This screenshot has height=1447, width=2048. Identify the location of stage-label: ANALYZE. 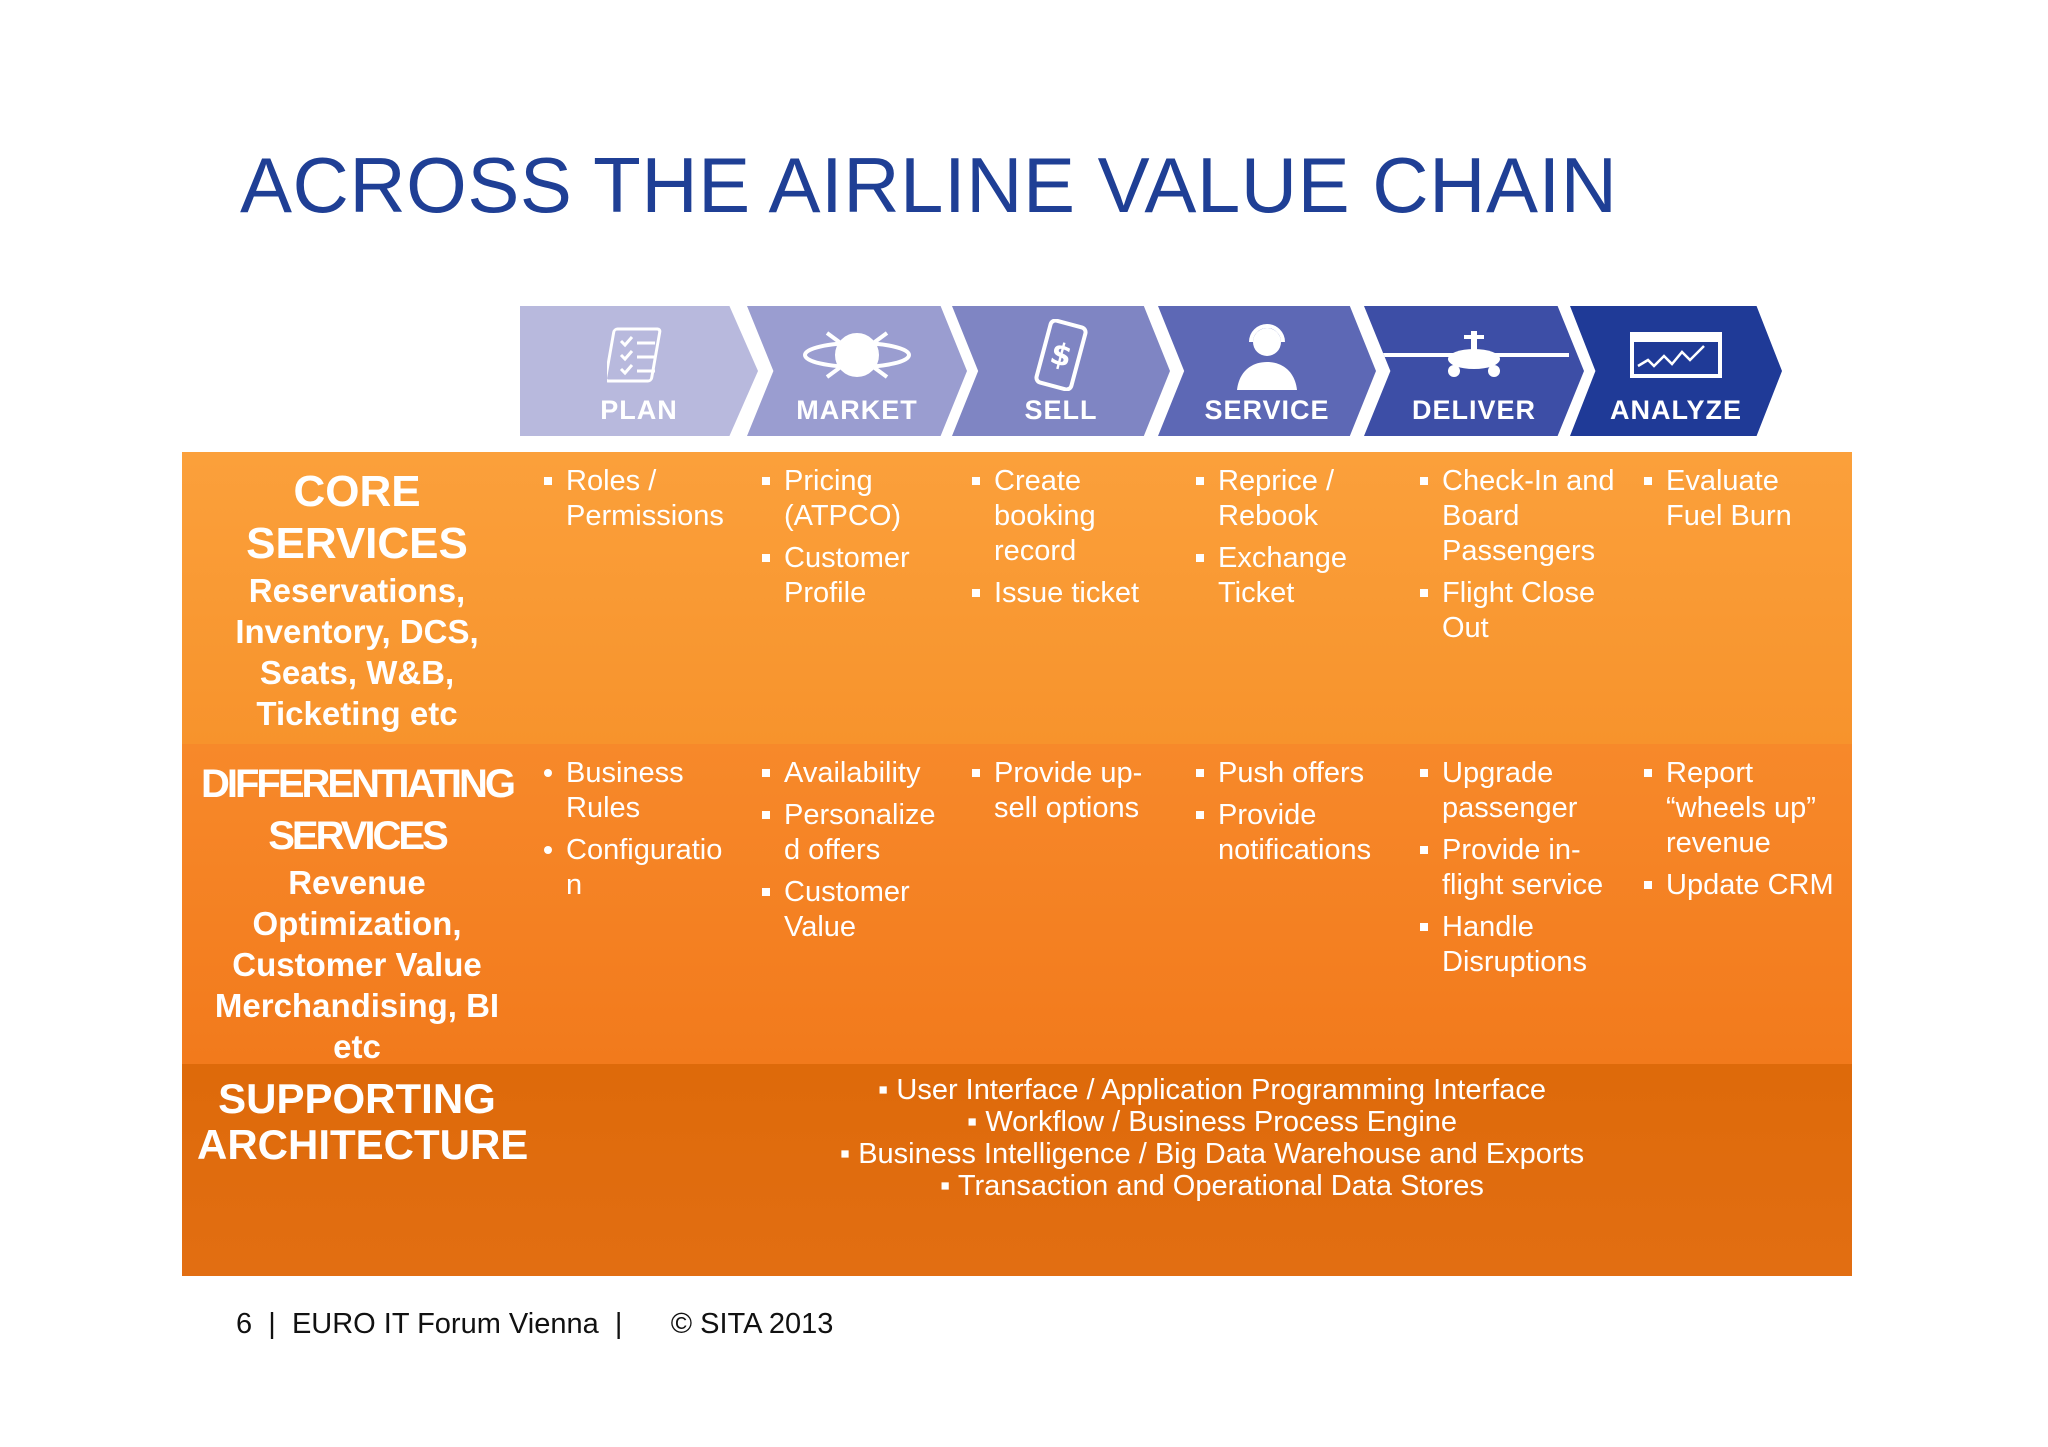
(1676, 410).